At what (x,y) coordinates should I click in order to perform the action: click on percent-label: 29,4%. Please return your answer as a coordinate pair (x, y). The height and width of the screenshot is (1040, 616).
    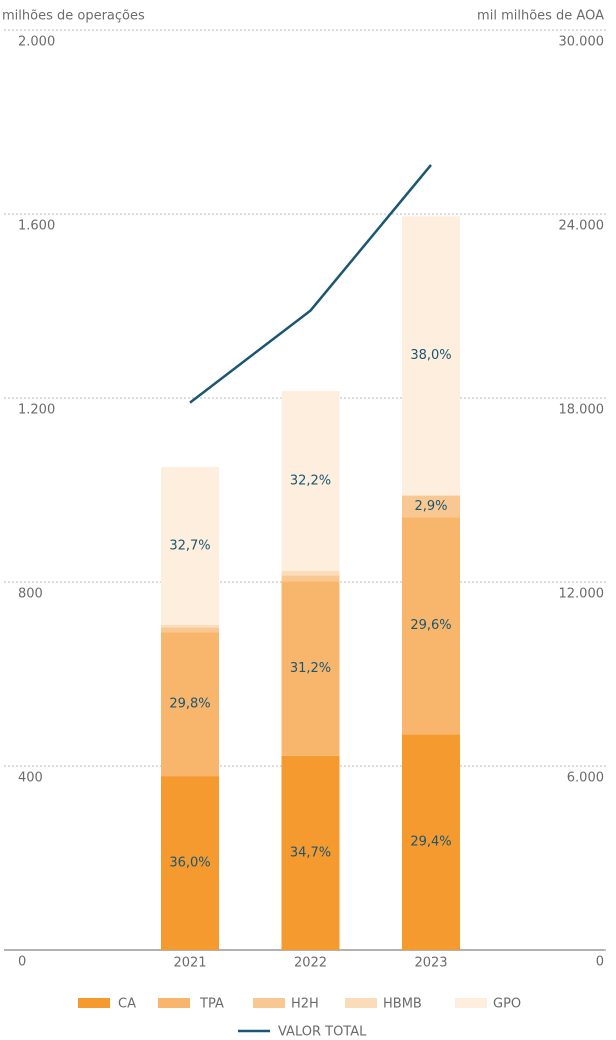
    Looking at the image, I should click on (430, 842).